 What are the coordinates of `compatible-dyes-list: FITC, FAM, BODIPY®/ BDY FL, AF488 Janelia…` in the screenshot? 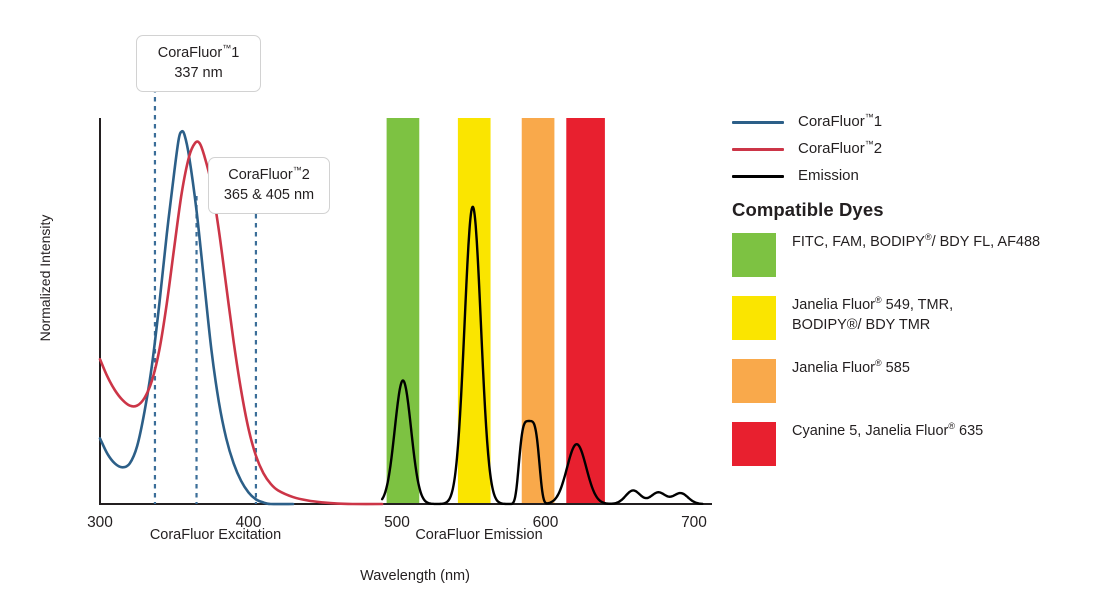 It's located at (921, 359).